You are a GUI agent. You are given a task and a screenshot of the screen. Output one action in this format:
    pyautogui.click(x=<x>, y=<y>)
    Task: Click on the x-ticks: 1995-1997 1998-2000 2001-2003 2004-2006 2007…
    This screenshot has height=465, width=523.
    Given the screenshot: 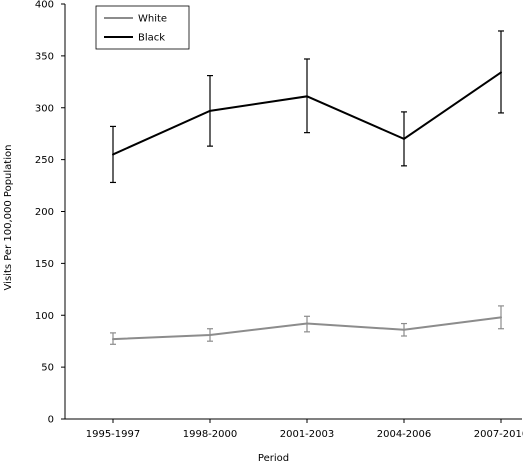 What is the action you would take?
    pyautogui.click(x=304, y=429)
    